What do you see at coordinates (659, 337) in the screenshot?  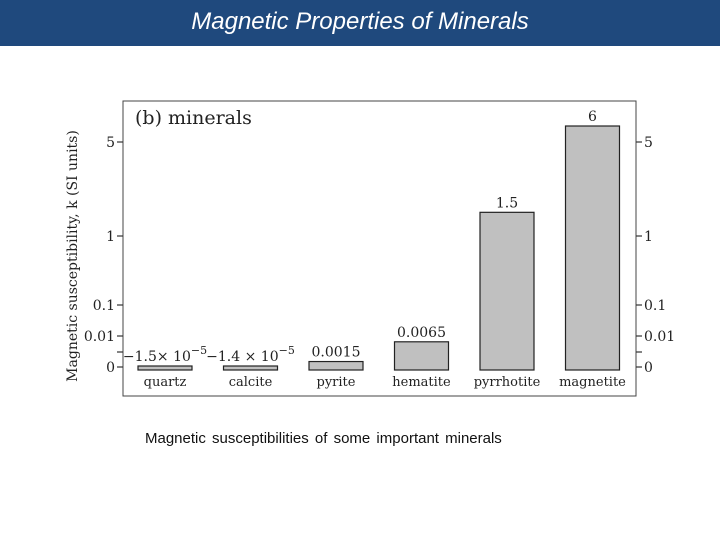 I see `y-tick-label-right: 0.01` at bounding box center [659, 337].